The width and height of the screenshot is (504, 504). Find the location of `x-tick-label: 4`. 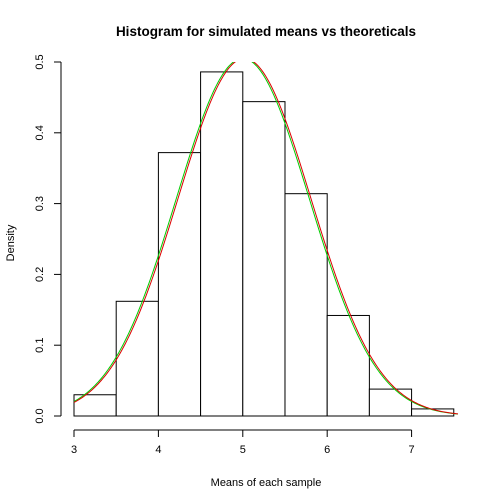

x-tick-label: 4 is located at coordinates (158, 450).